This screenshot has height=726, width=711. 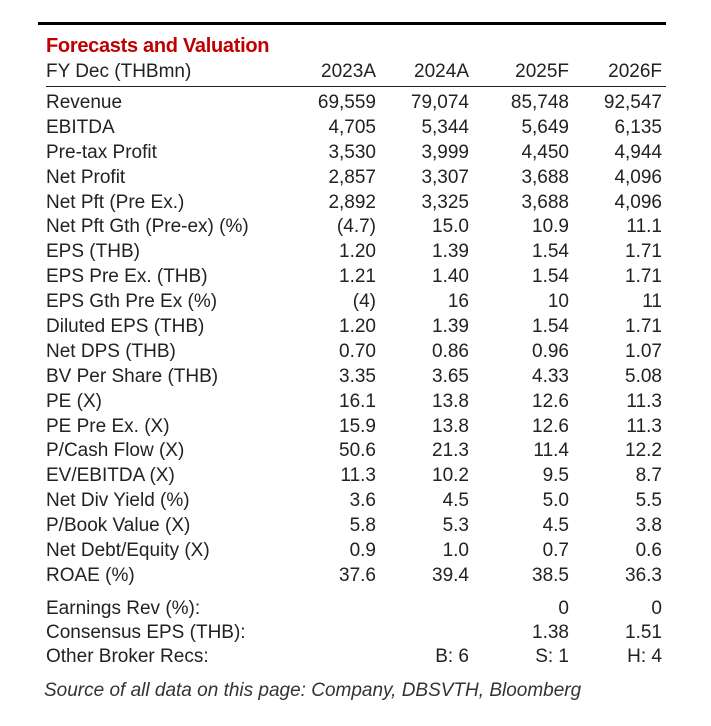 What do you see at coordinates (362, 526) in the screenshot?
I see `cell-value: 5.8` at bounding box center [362, 526].